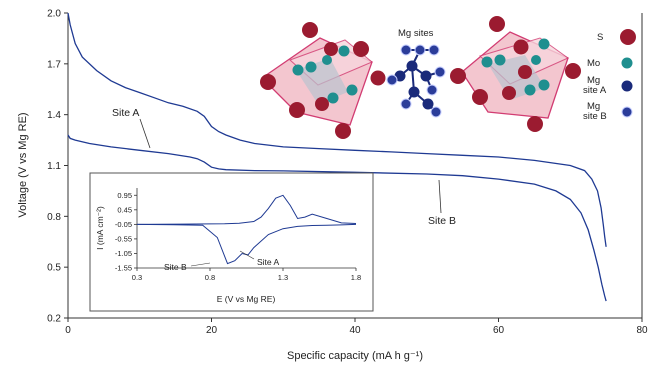 The image size is (655, 368). What do you see at coordinates (54, 217) in the screenshot?
I see `y-tick-label: 0.8` at bounding box center [54, 217].